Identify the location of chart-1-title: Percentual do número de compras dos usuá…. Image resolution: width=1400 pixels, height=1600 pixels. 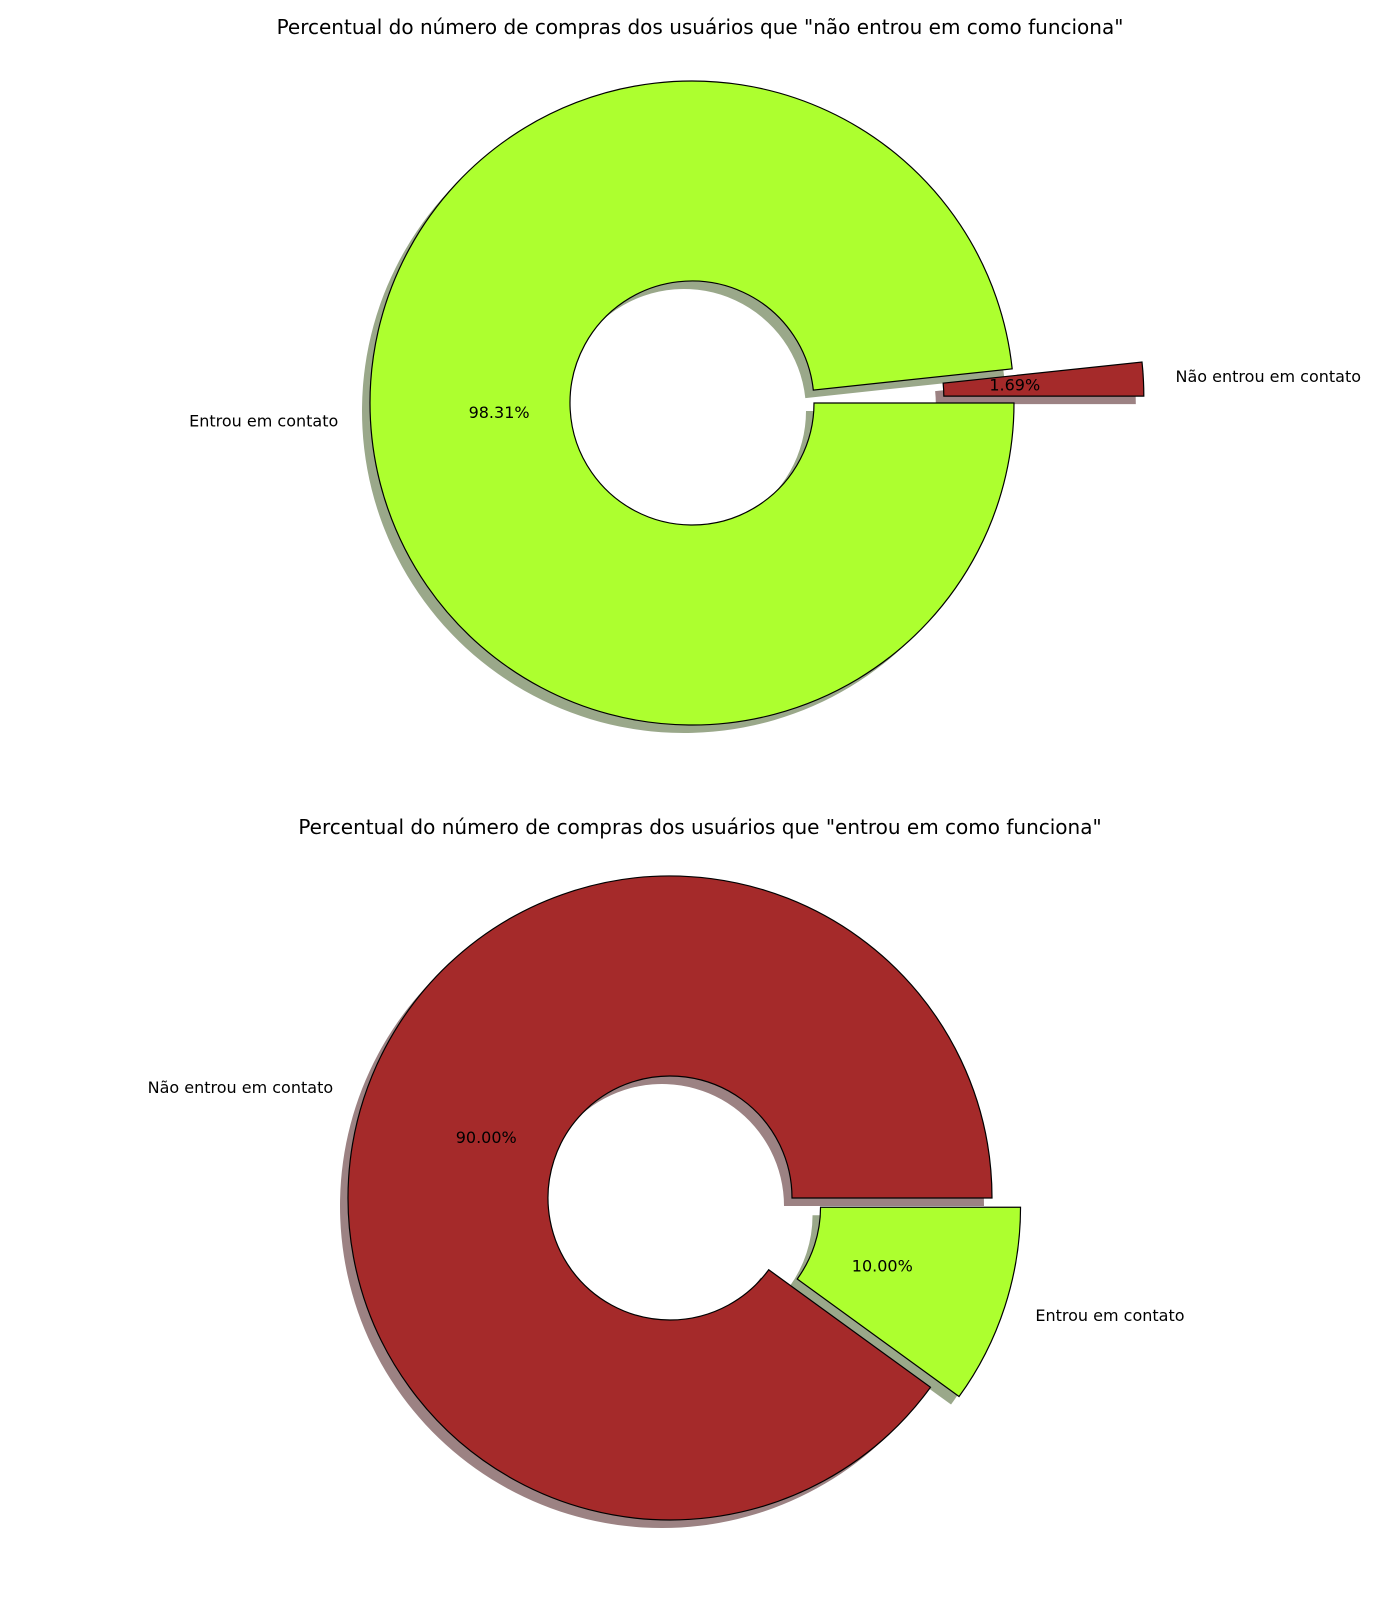
(700, 27).